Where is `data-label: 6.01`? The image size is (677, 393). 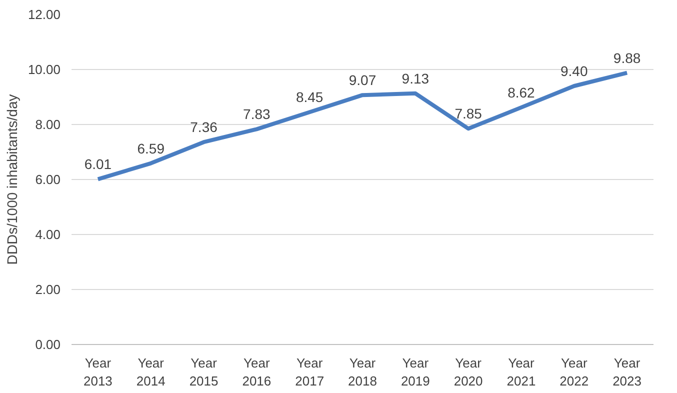
data-label: 6.01 is located at coordinates (98, 164).